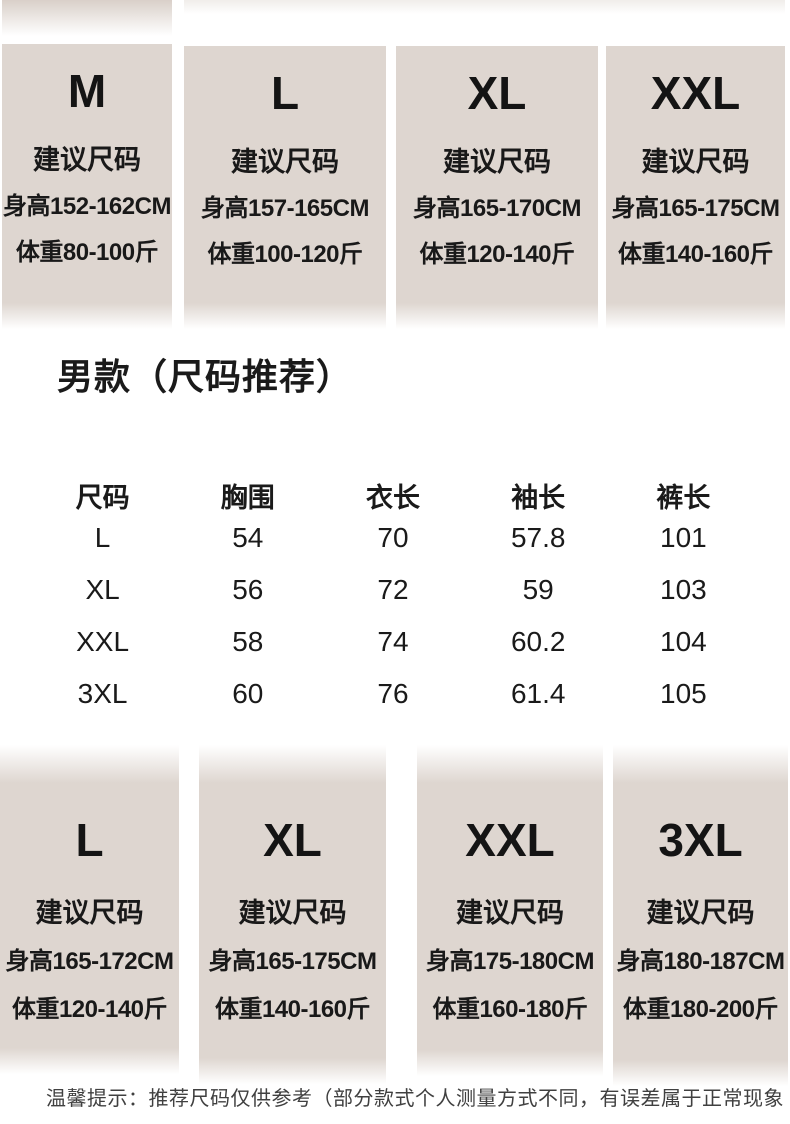  What do you see at coordinates (247, 498) in the screenshot?
I see `col-header-chest: 胸围` at bounding box center [247, 498].